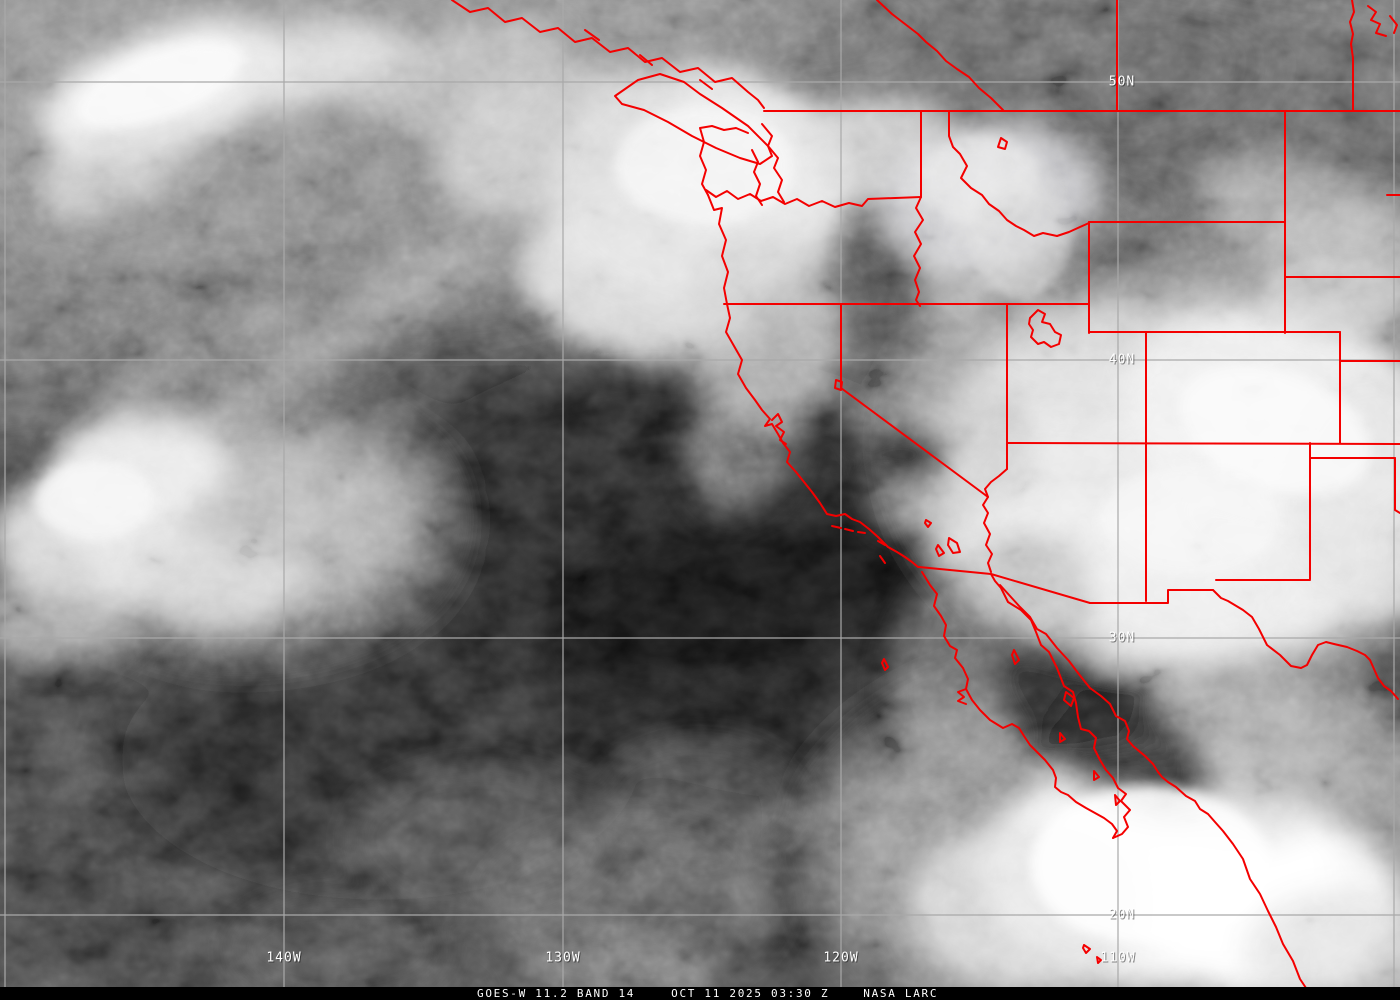 The width and height of the screenshot is (1400, 1000). Describe the element at coordinates (955, 570) in the screenshot. I see `ca-mexico-border` at that location.